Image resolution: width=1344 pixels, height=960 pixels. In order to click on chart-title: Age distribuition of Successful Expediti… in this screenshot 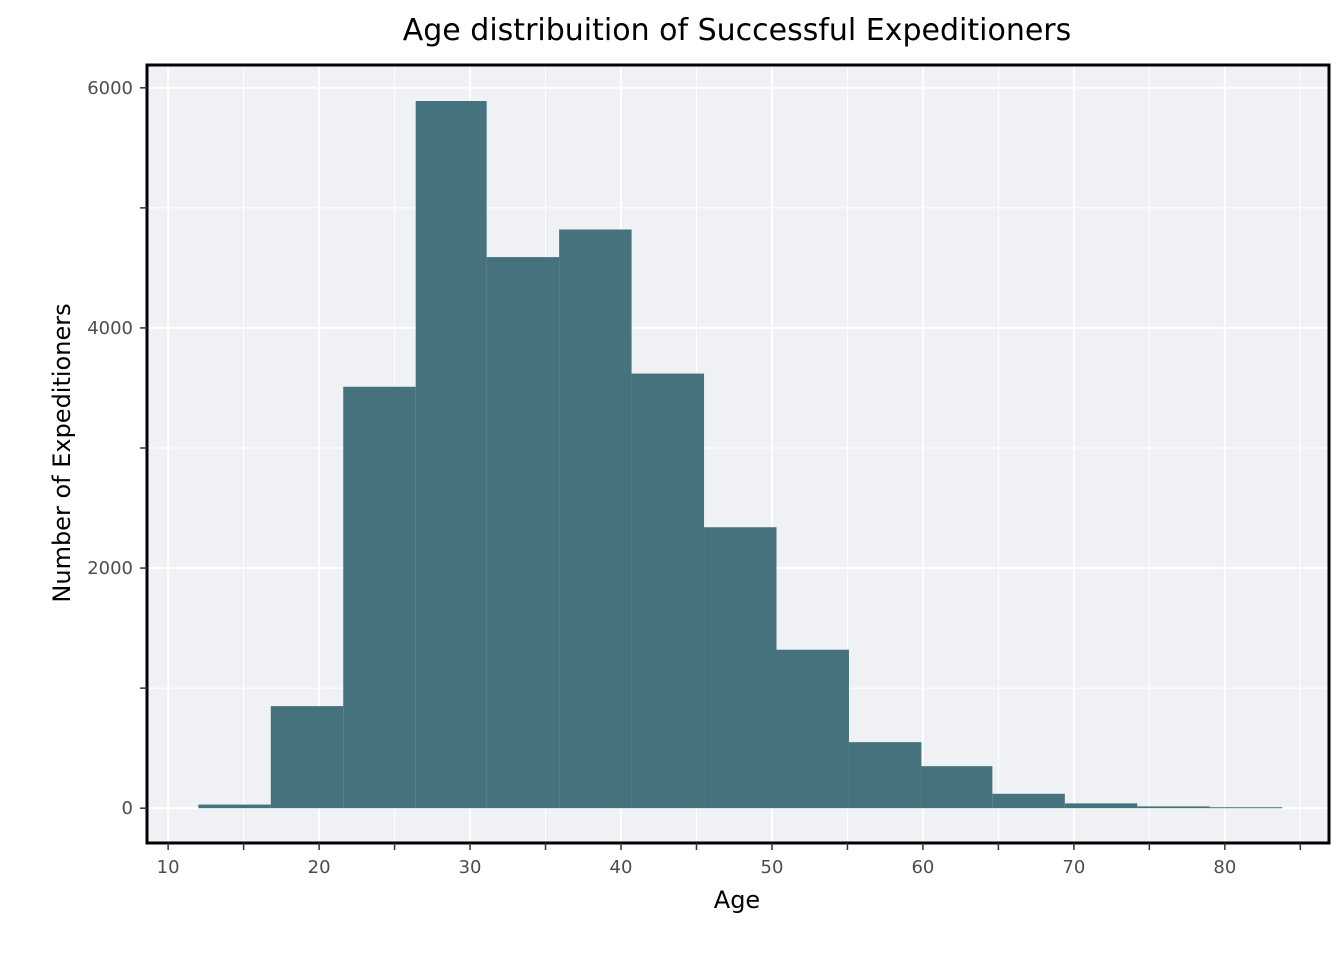, I will do `click(737, 30)`.